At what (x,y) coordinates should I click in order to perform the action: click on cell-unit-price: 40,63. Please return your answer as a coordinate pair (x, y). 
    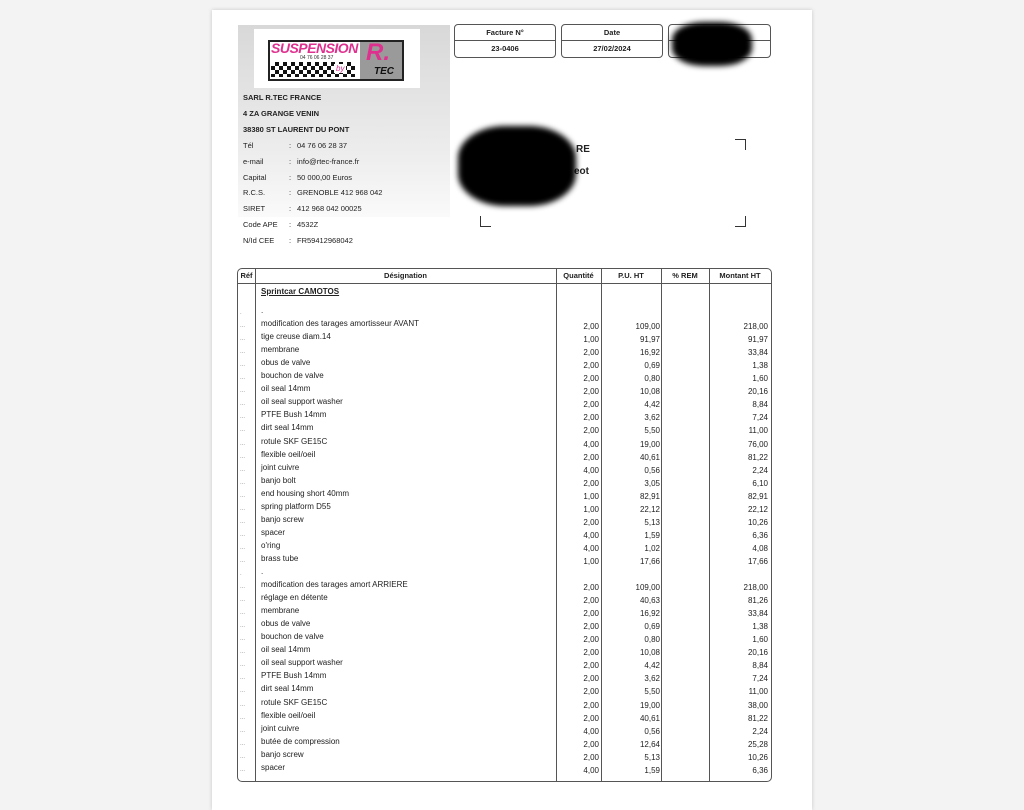
    Looking at the image, I should click on (649, 601).